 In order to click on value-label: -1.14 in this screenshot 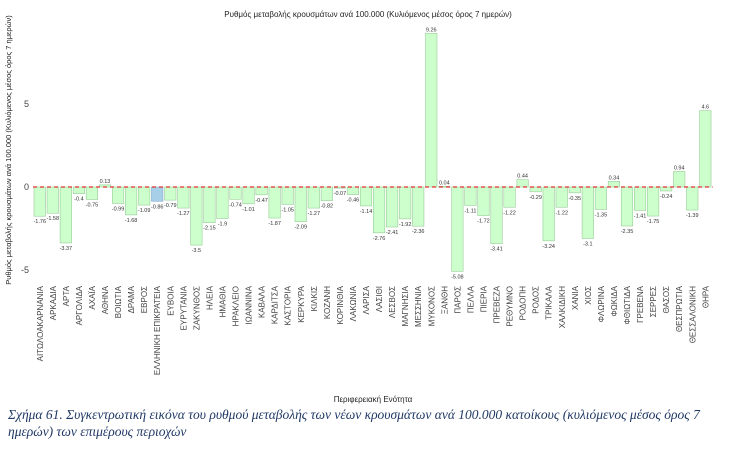, I will do `click(366, 212)`.